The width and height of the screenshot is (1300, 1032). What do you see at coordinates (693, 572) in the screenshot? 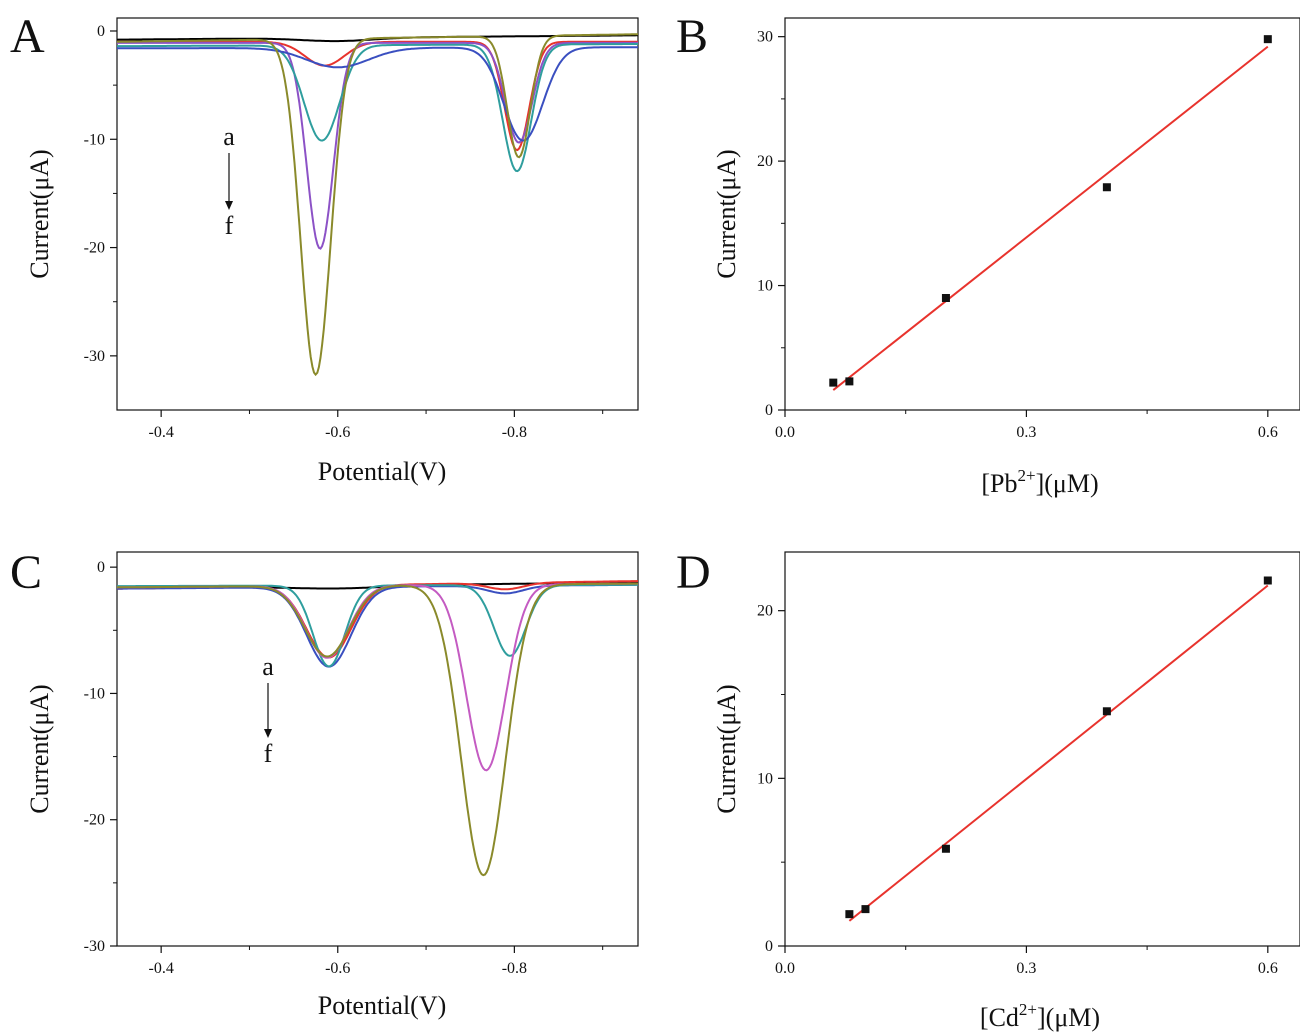
I see `panel-label-d: D` at bounding box center [693, 572].